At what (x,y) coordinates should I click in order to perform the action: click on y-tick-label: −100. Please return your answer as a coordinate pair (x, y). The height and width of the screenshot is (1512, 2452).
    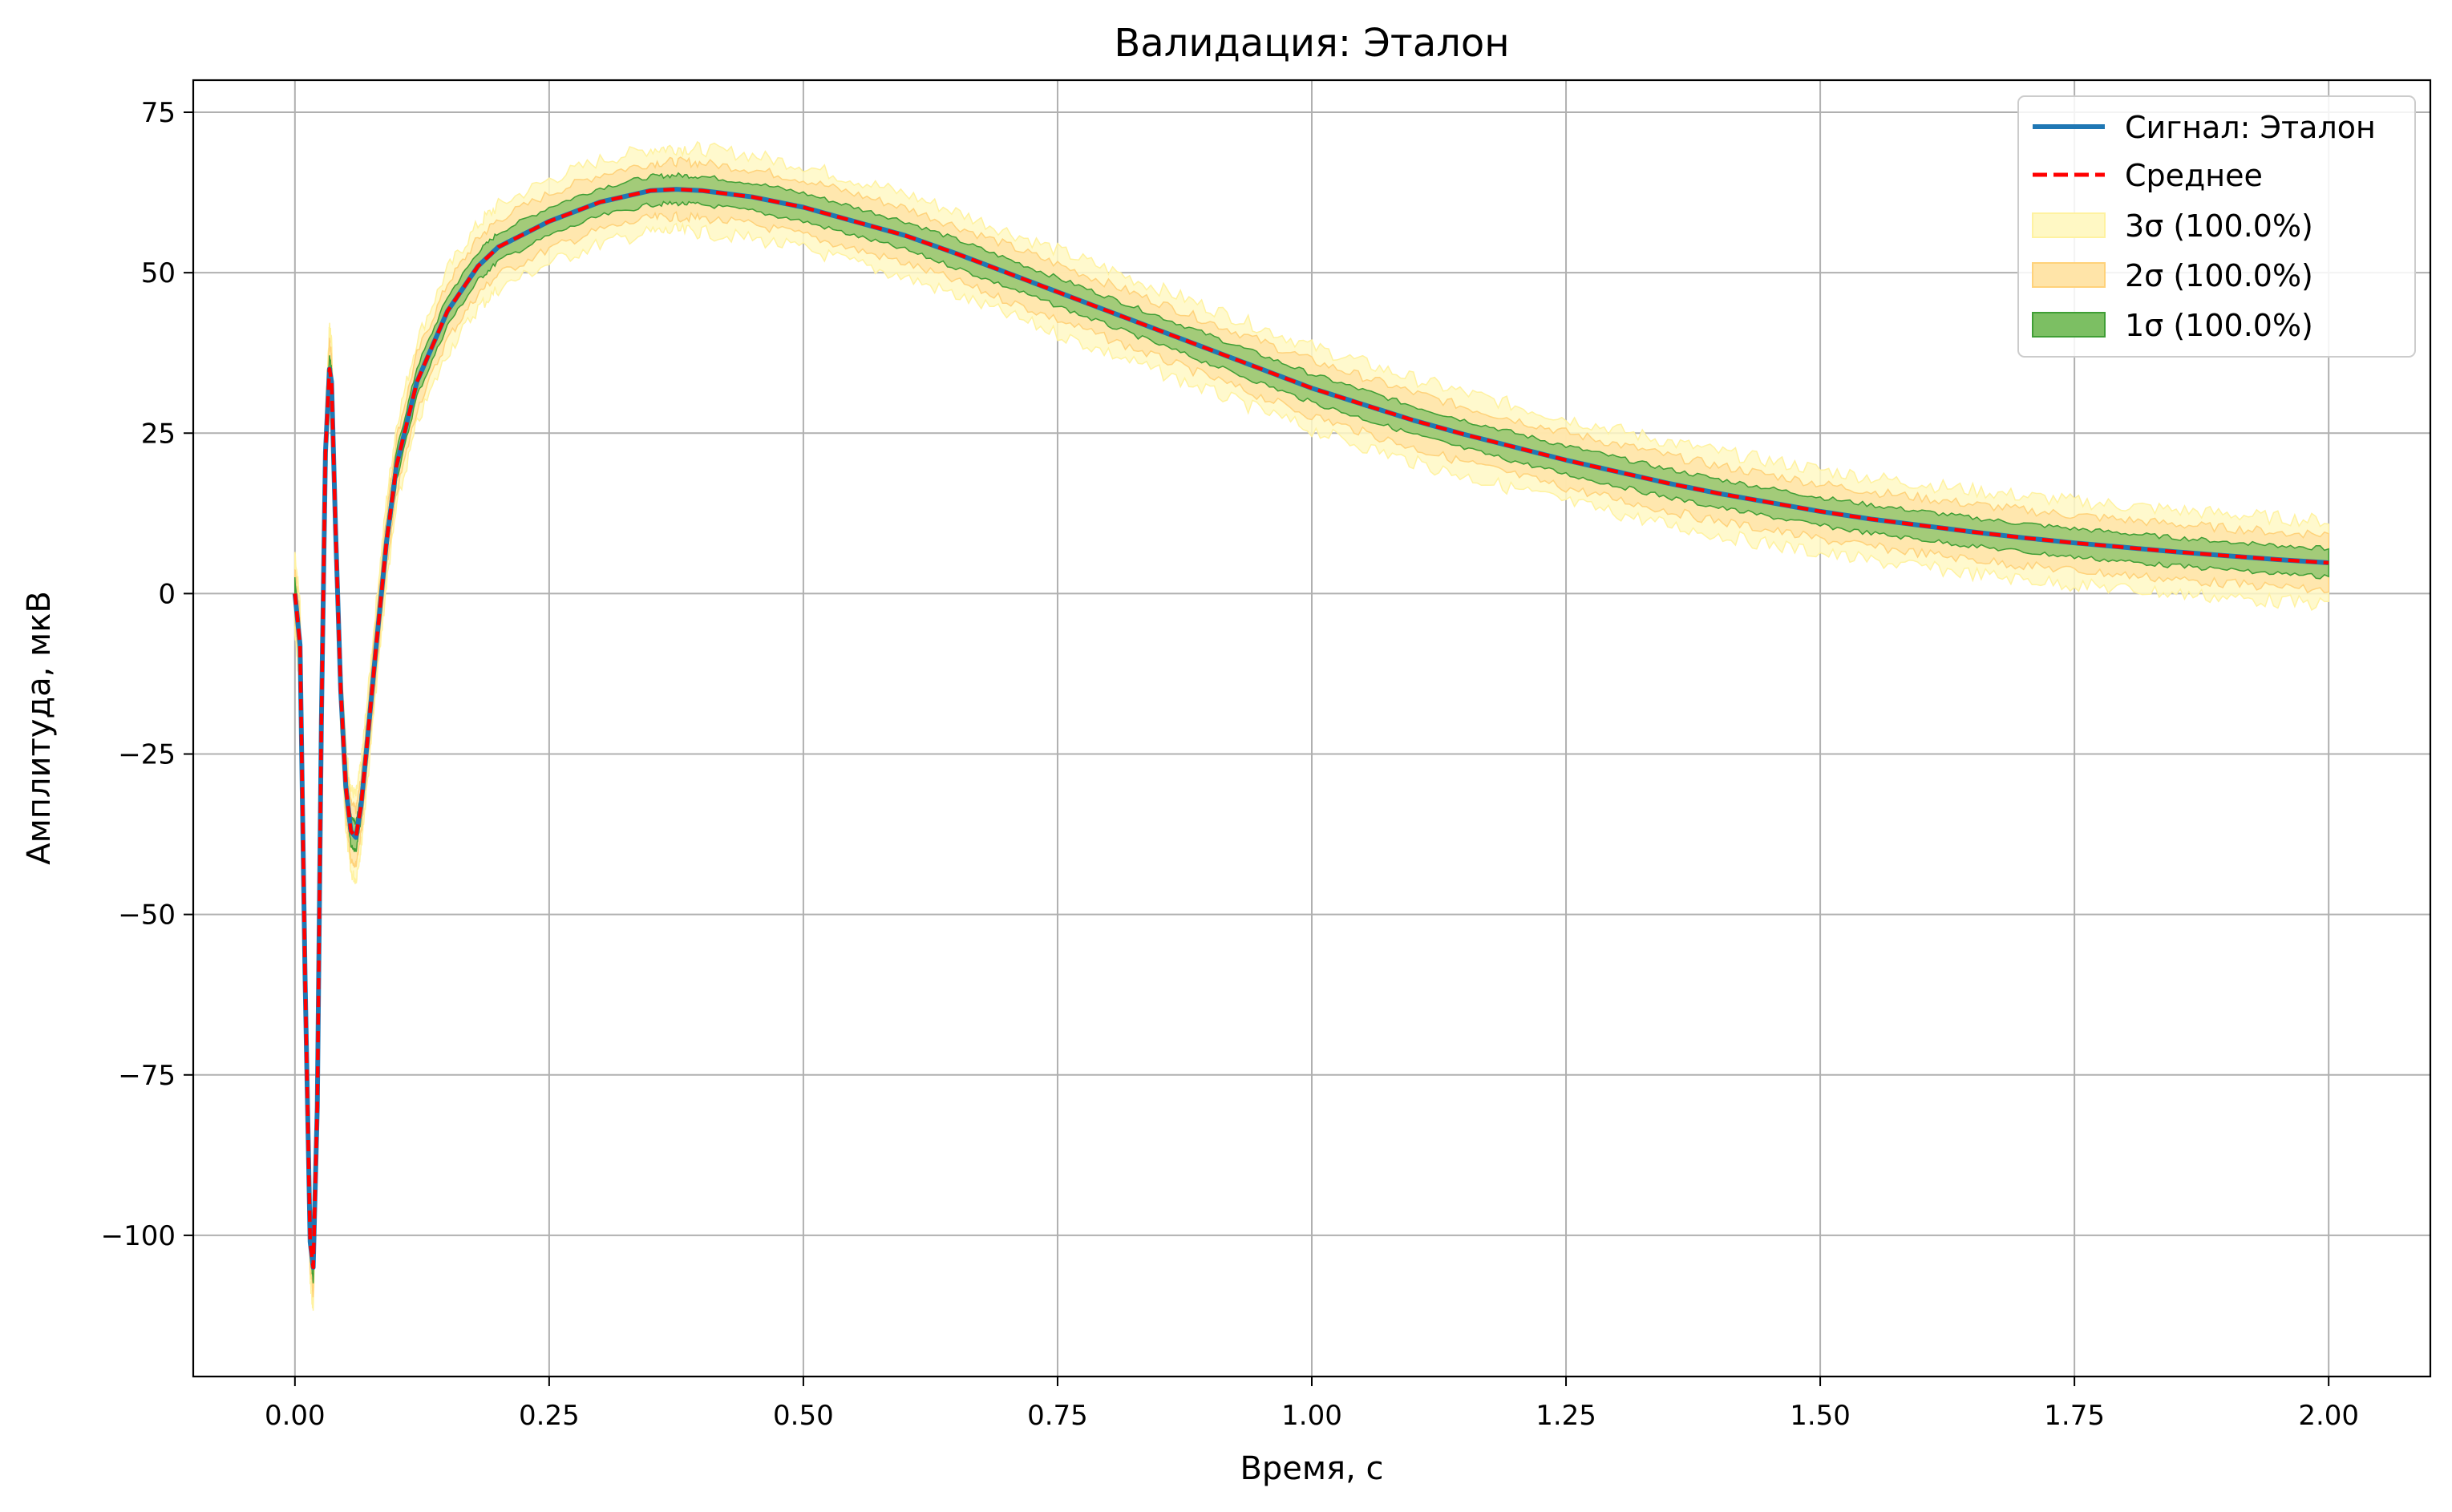
    Looking at the image, I should click on (138, 1236).